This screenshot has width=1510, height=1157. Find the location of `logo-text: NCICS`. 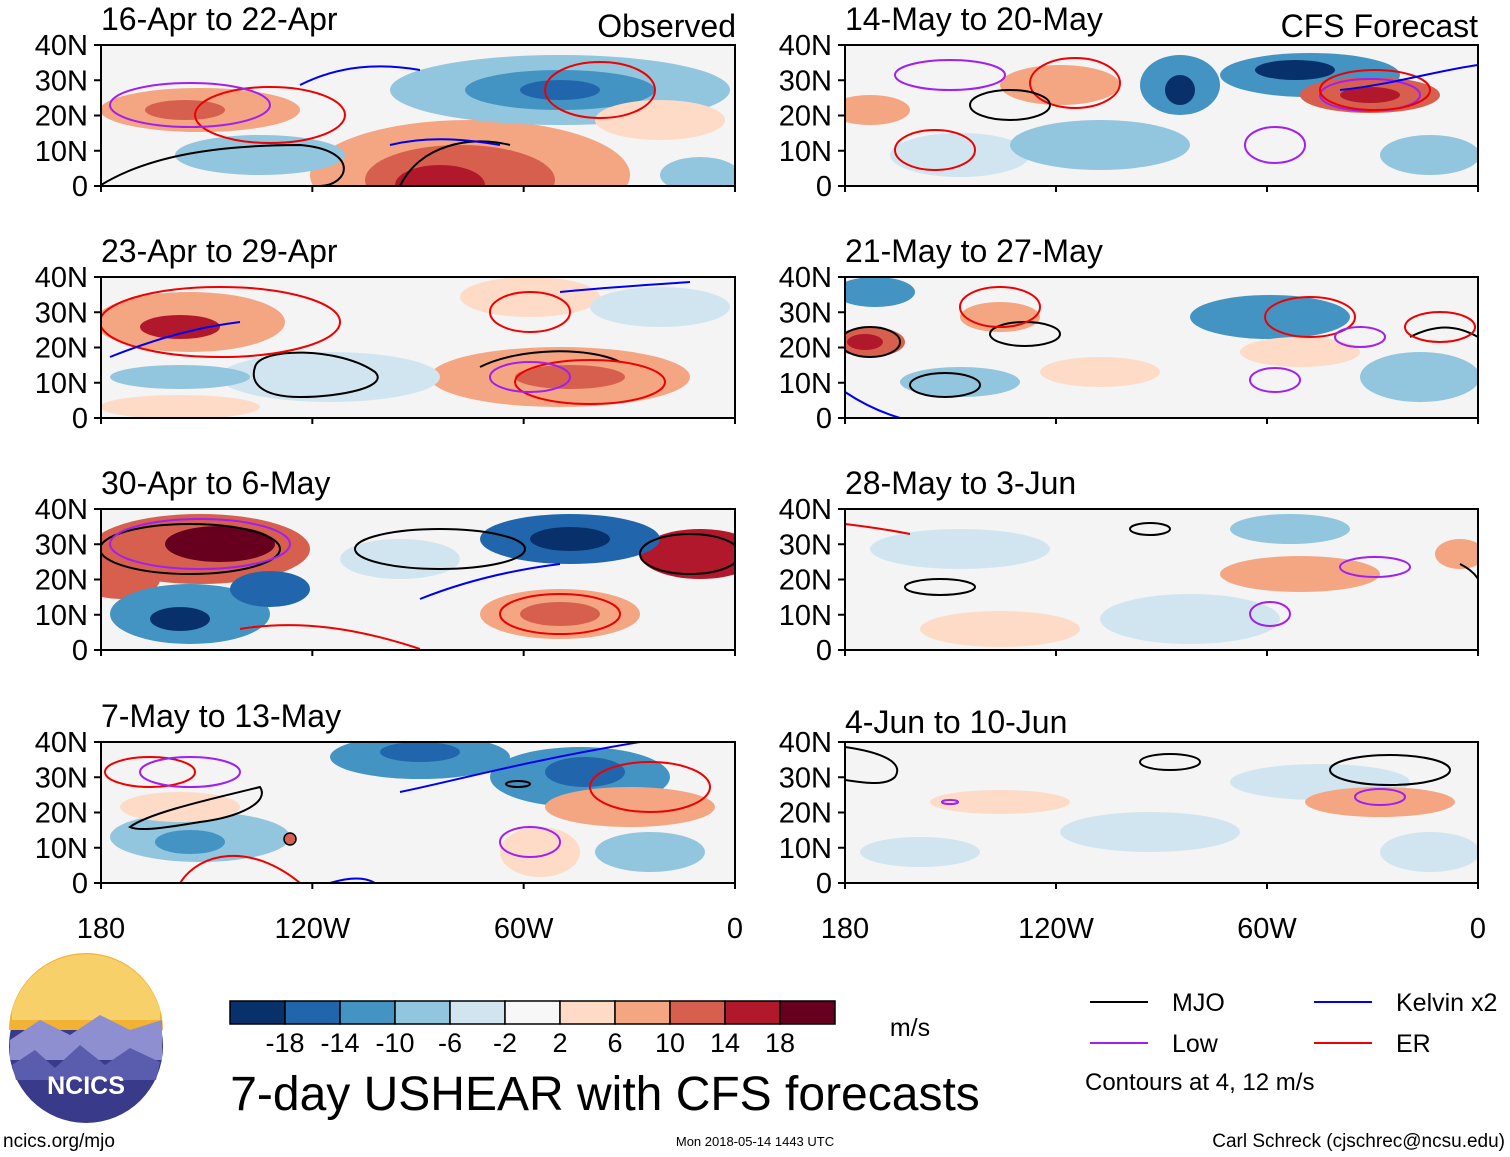

logo-text: NCICS is located at coordinates (86, 1086).